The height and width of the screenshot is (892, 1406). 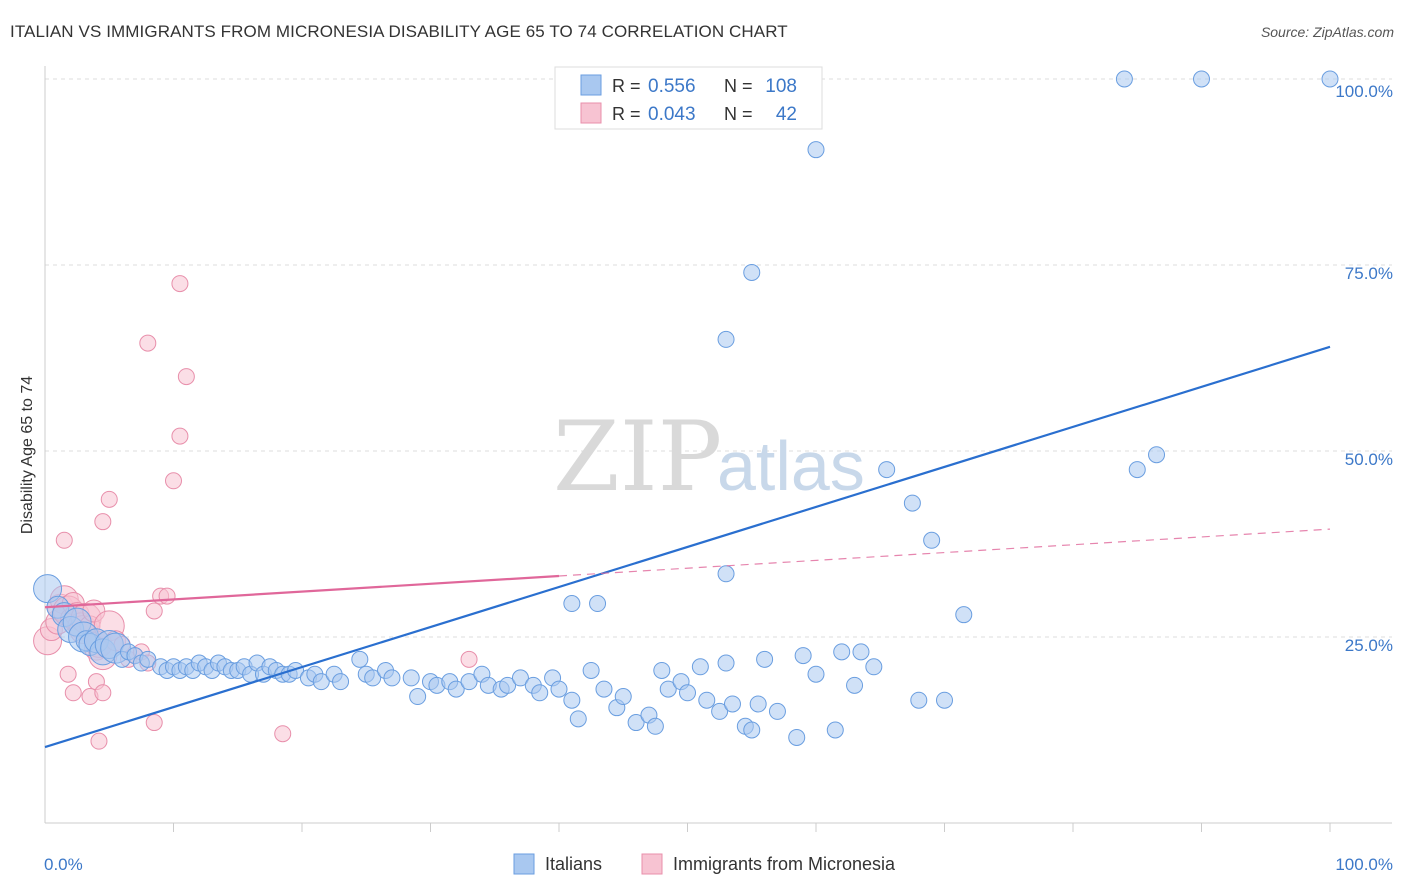 I want to click on y-tick-label: 100.0%, so click(x=1364, y=91).